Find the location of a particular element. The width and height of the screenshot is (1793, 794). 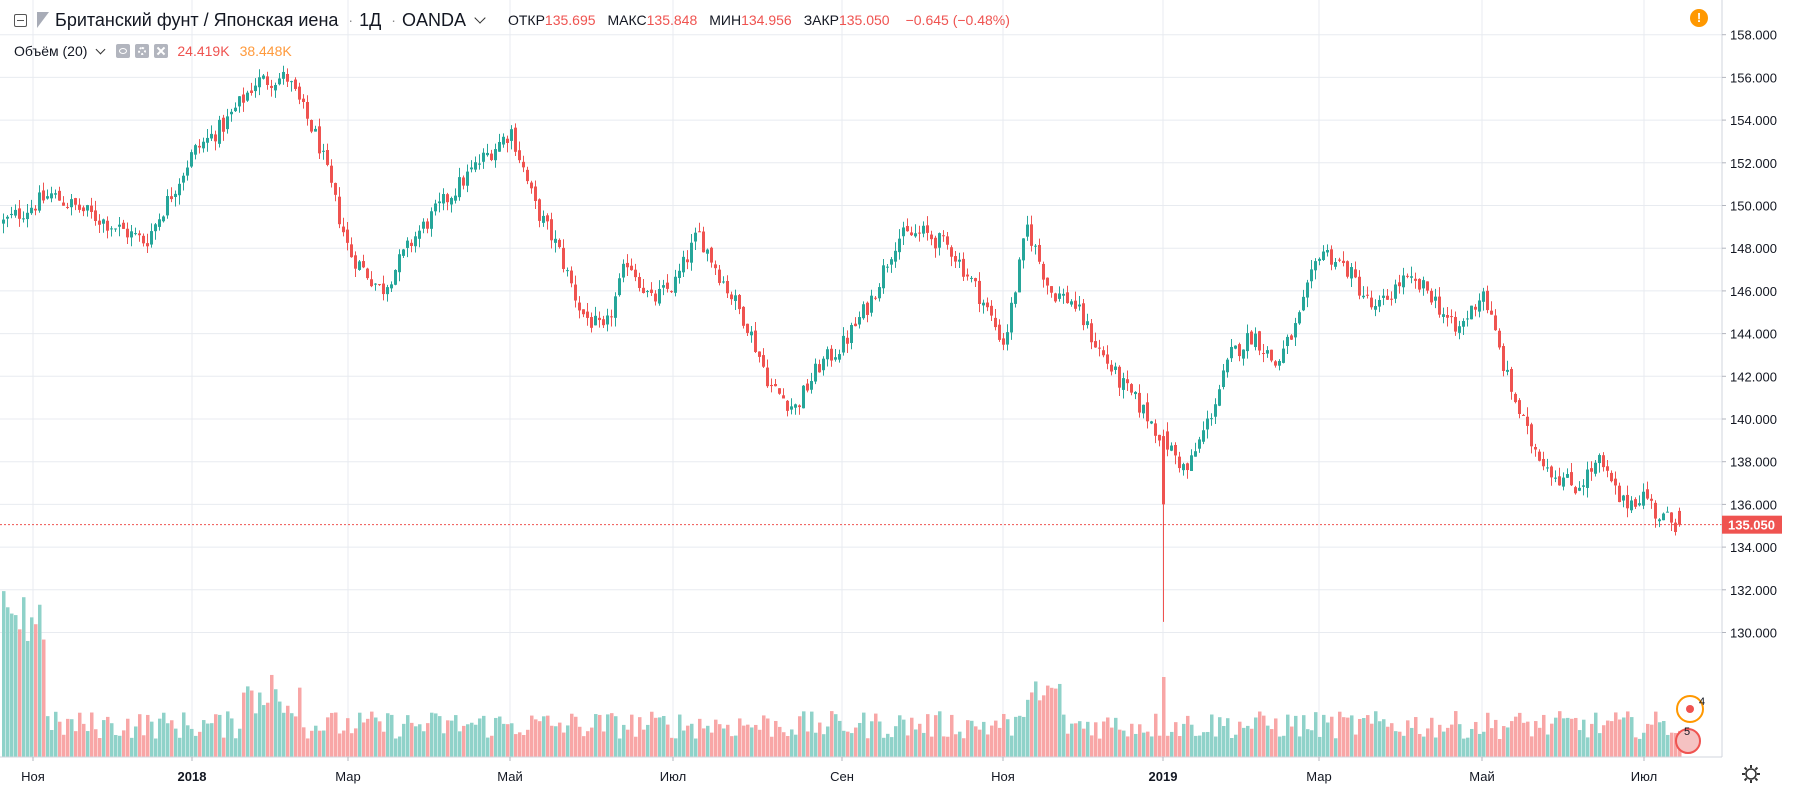

alert-icon: ! is located at coordinates (1699, 18).